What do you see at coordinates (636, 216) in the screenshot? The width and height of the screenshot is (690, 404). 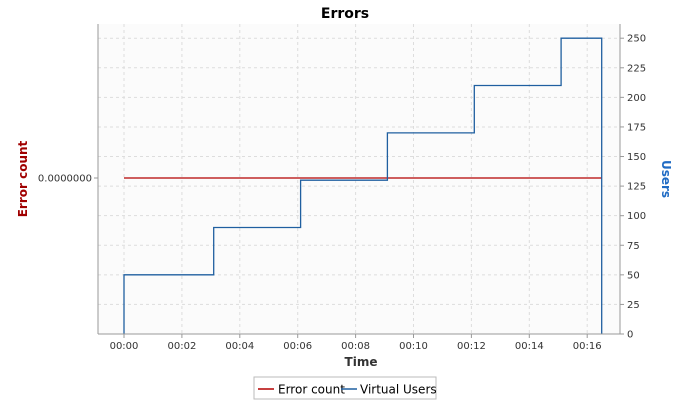 I see `y-right-tick-label: 100` at bounding box center [636, 216].